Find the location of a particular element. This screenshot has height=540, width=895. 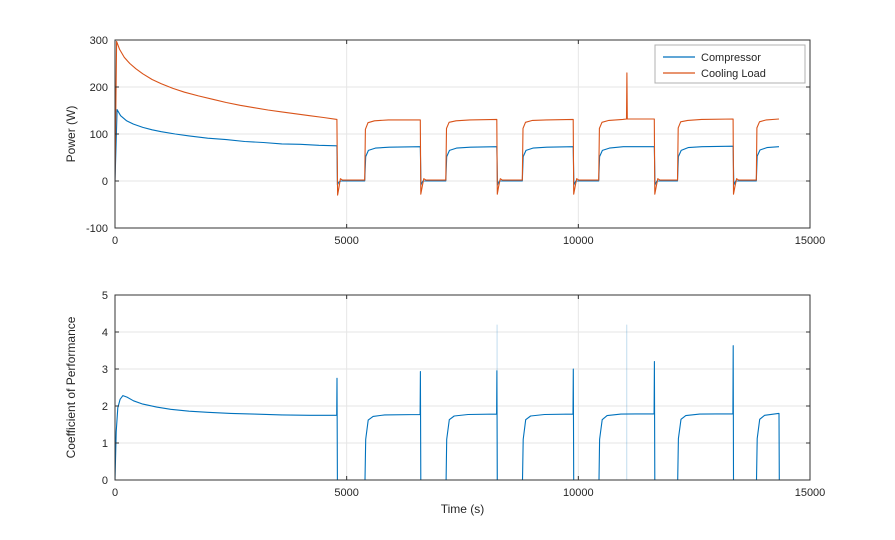

legend-box is located at coordinates (730, 64).